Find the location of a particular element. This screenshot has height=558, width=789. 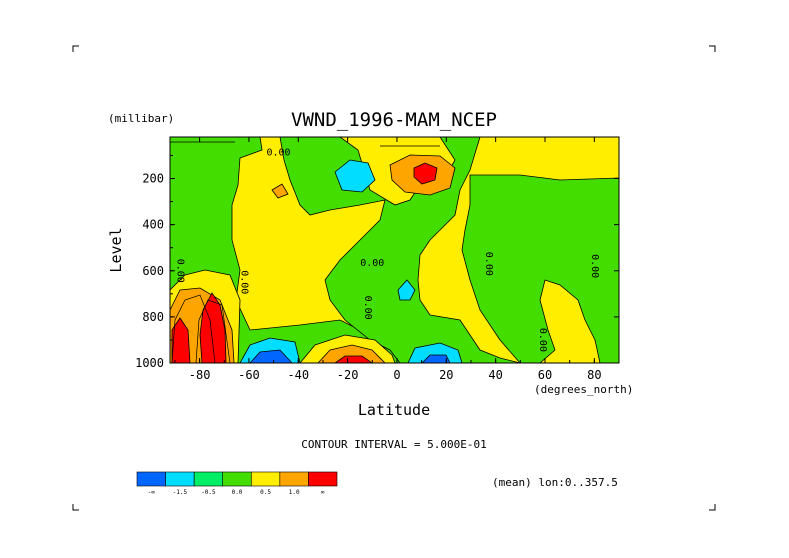

blue-region-south-east is located at coordinates (436, 358).